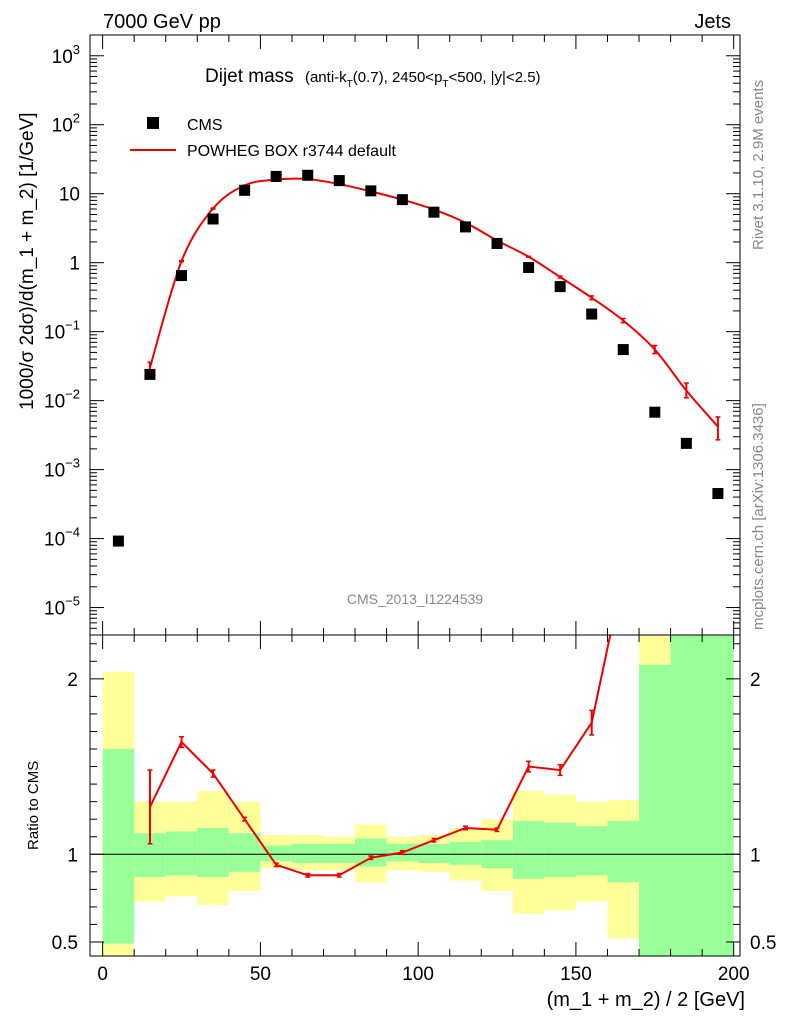 The image size is (786, 1024). Describe the element at coordinates (249, 76) in the screenshot. I see `chart-title-main: Dijet mass` at that location.